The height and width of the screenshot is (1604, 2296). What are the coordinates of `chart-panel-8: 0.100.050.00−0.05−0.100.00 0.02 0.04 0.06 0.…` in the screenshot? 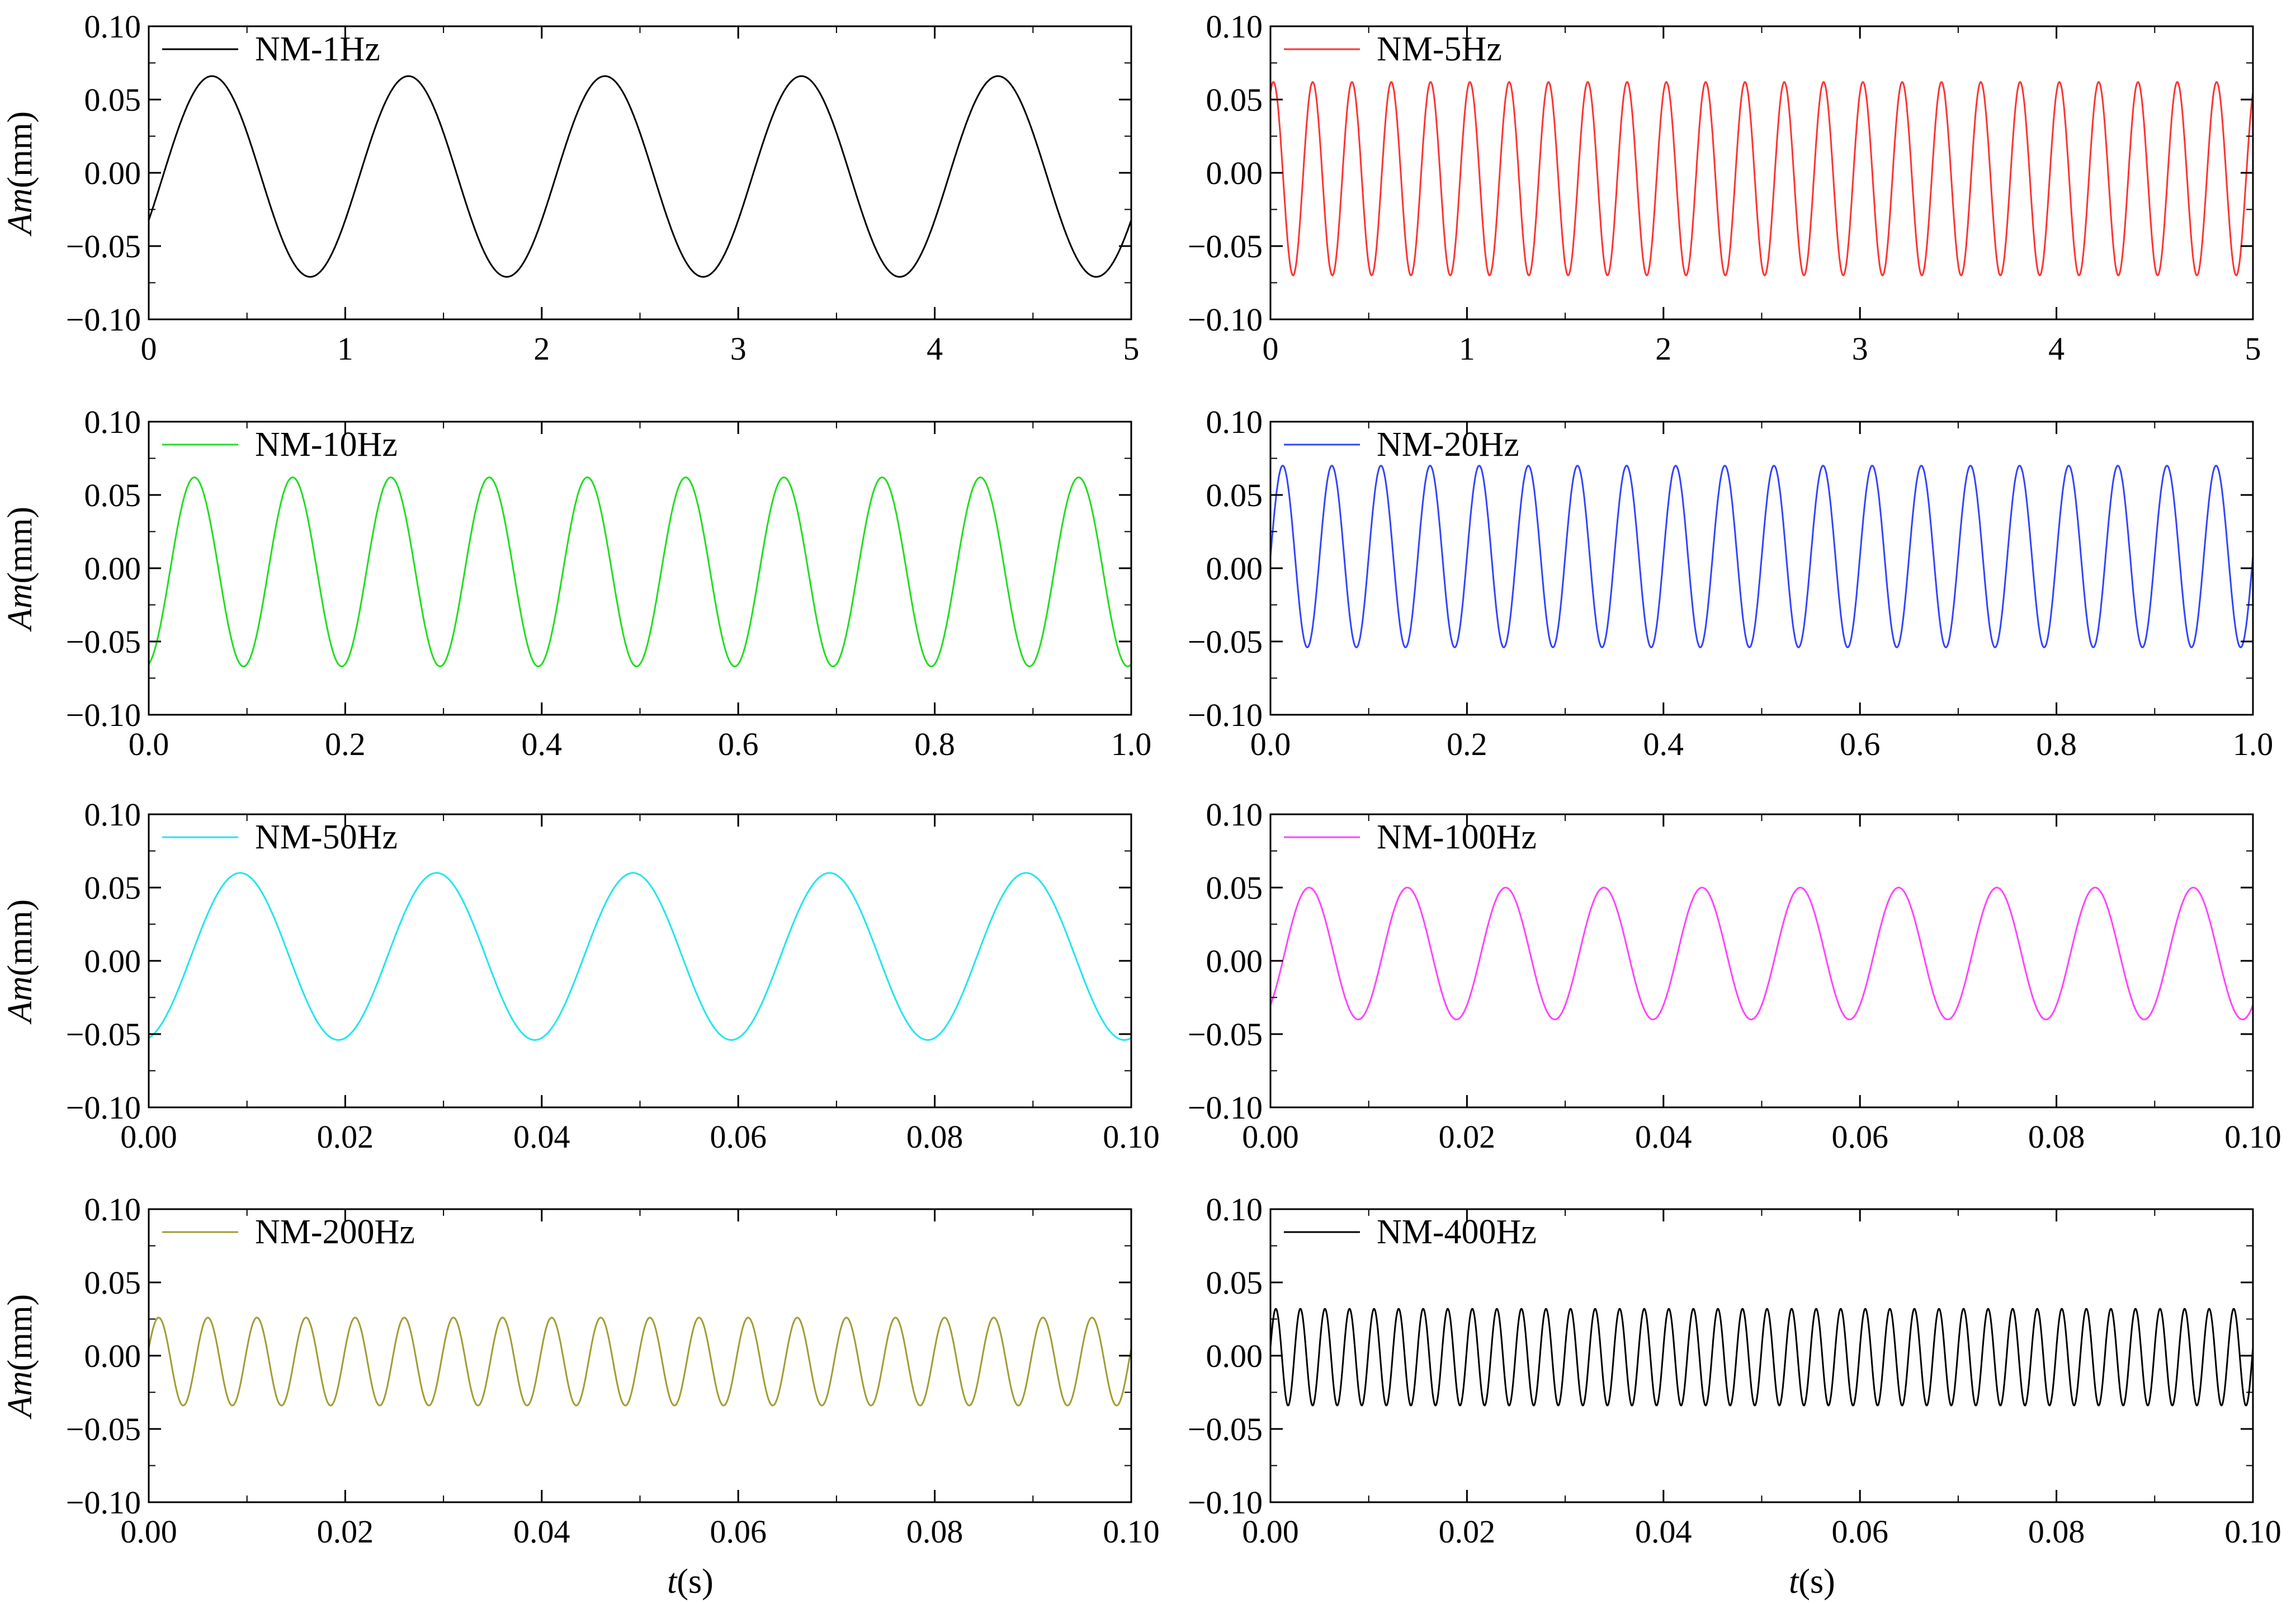 It's located at (1734, 1396).